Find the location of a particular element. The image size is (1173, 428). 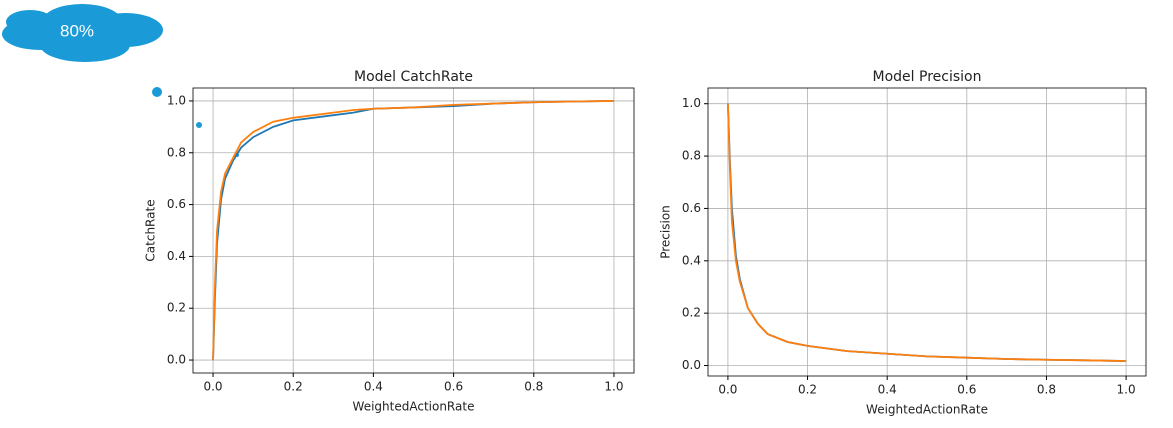

cloud-callout is located at coordinates (82, 33).